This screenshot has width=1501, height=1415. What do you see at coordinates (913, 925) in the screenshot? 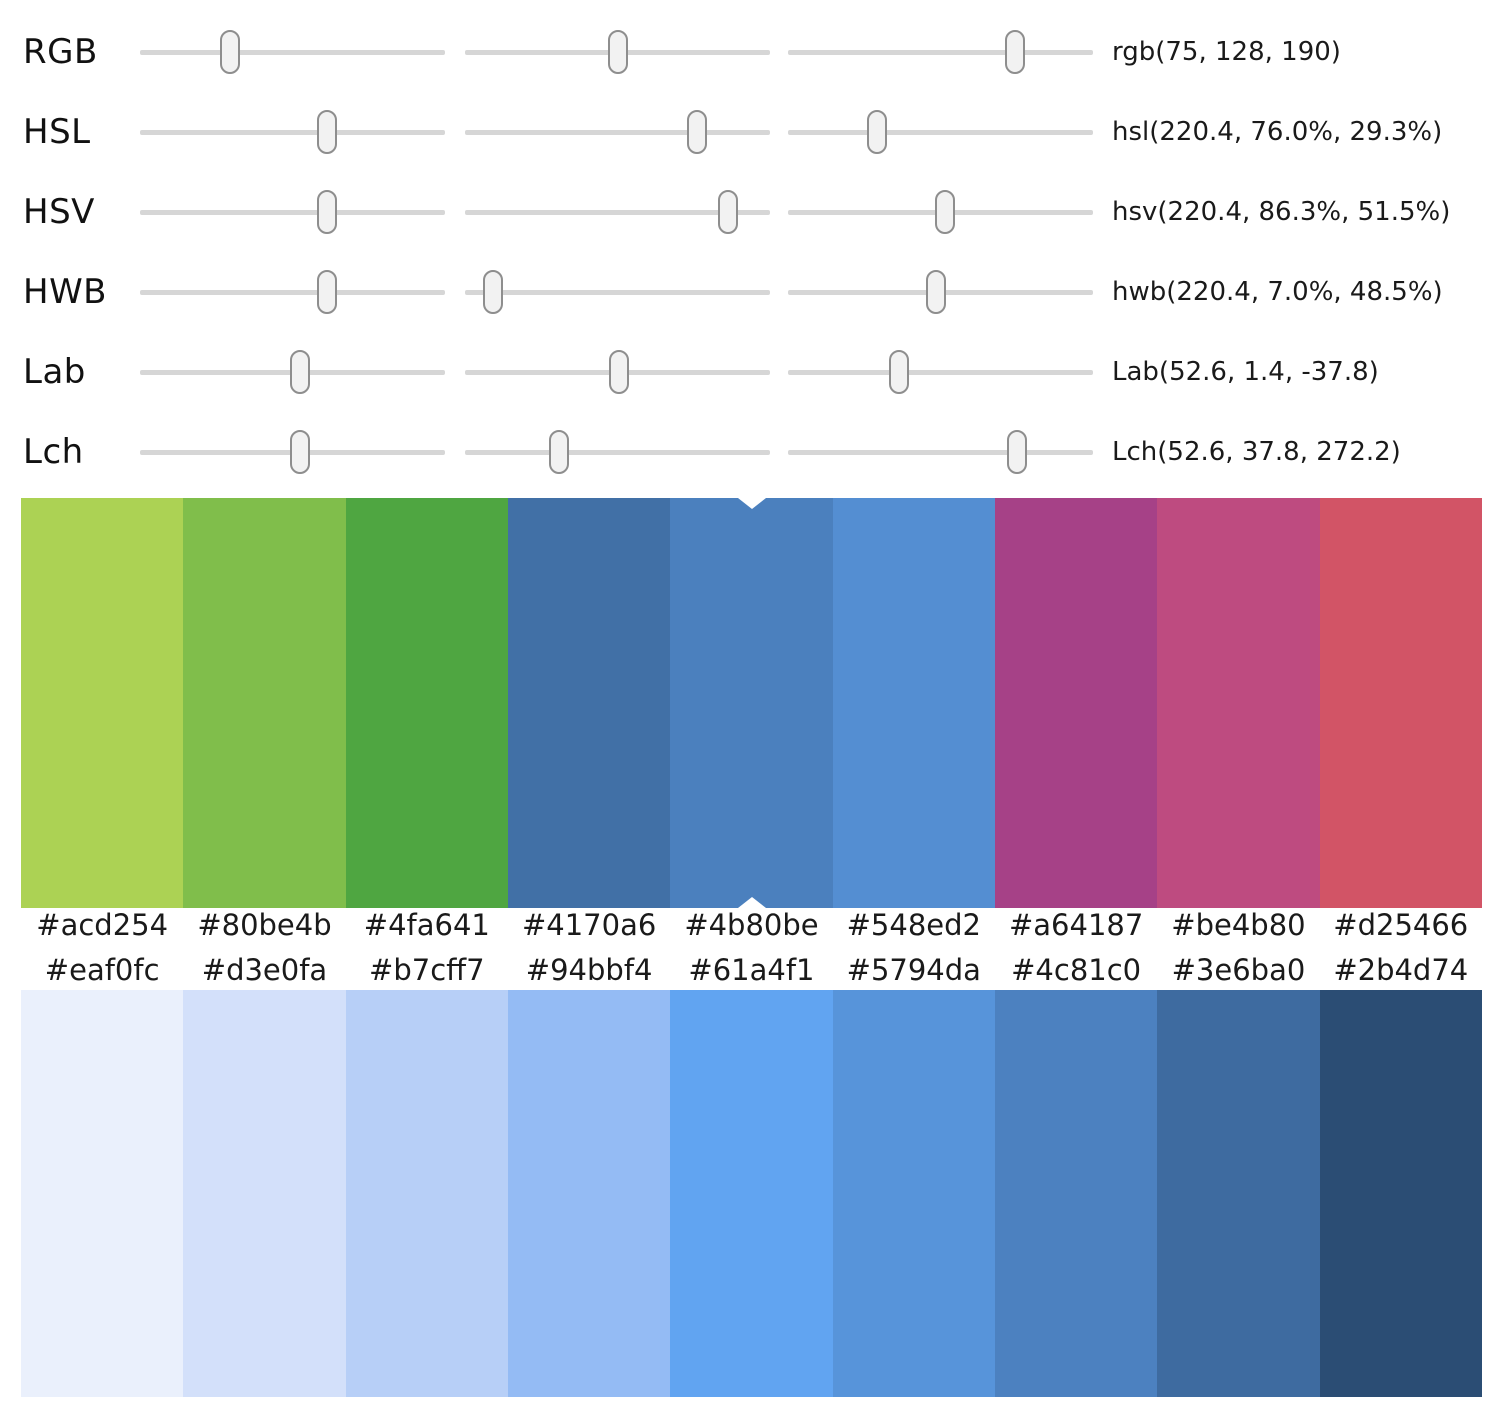
I see `hue-hex-label-5: #548ed2` at bounding box center [913, 925].